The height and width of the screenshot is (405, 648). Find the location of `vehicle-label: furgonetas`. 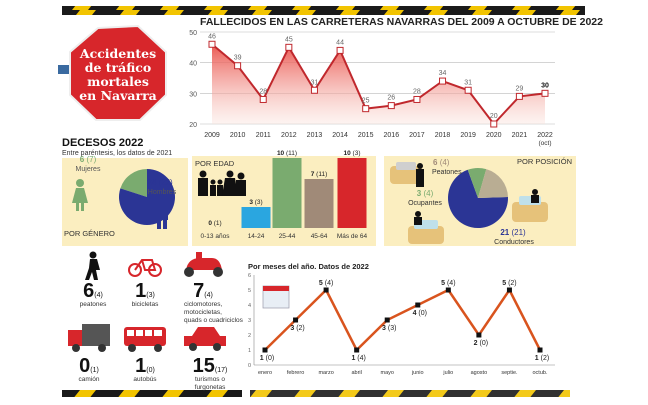

vehicle-label: furgonetas is located at coordinates (210, 387).